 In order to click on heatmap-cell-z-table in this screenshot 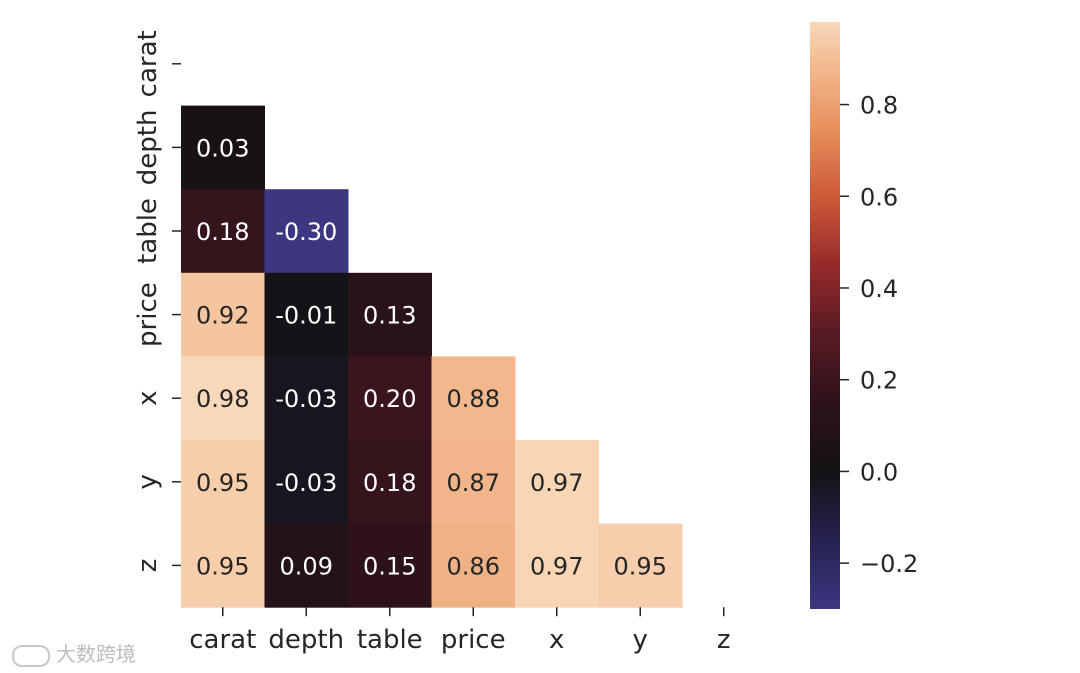, I will do `click(390, 565)`.